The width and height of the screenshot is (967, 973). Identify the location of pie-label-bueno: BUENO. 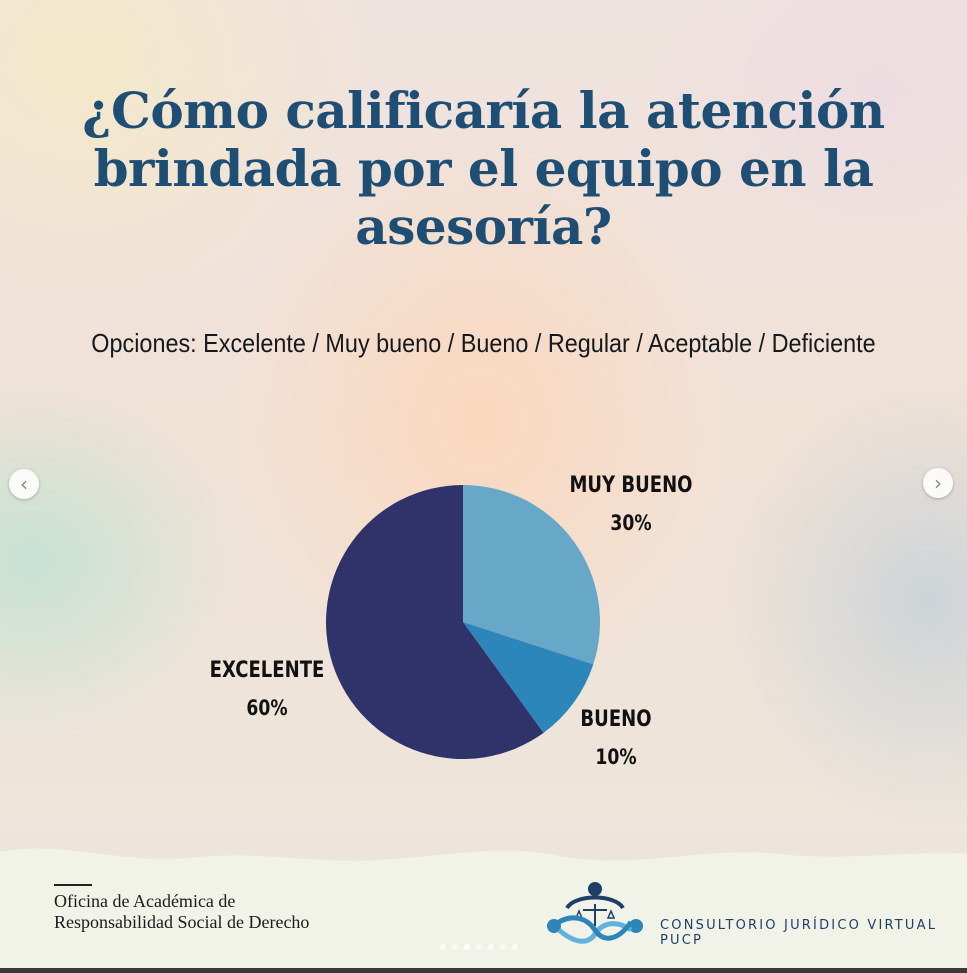
(615, 718).